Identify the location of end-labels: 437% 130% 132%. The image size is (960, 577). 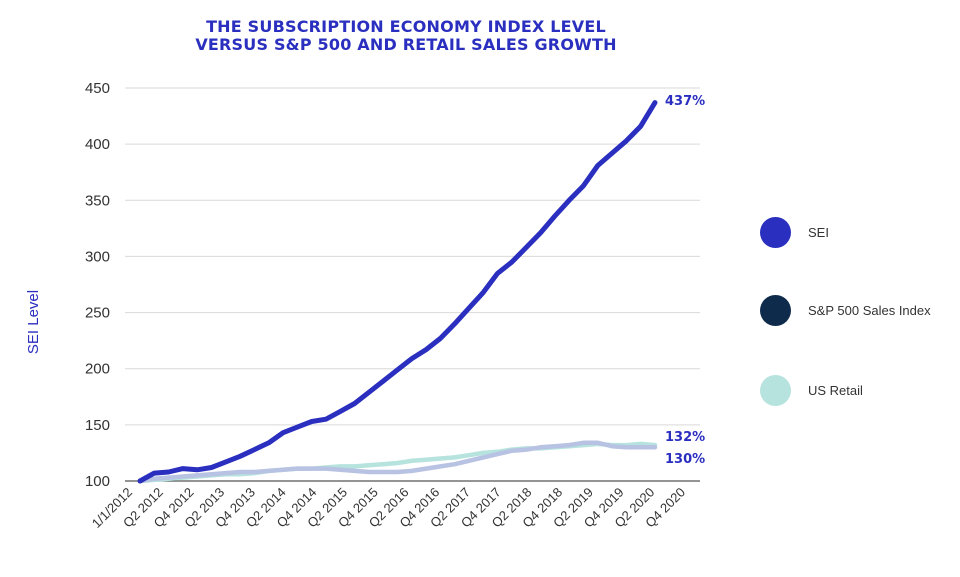
(685, 280).